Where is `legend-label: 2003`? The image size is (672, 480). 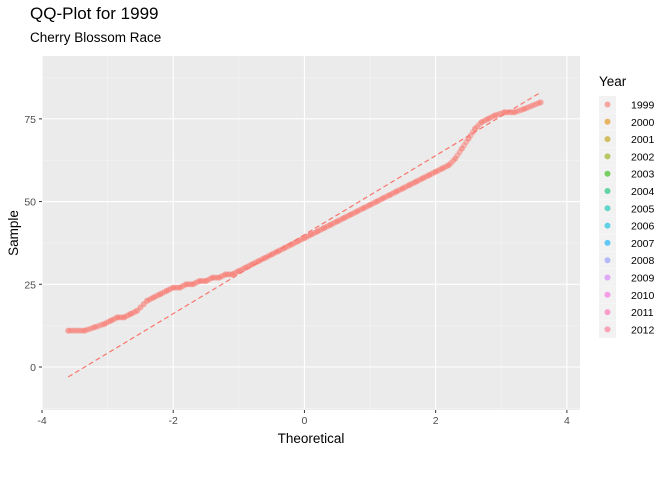 legend-label: 2003 is located at coordinates (643, 175).